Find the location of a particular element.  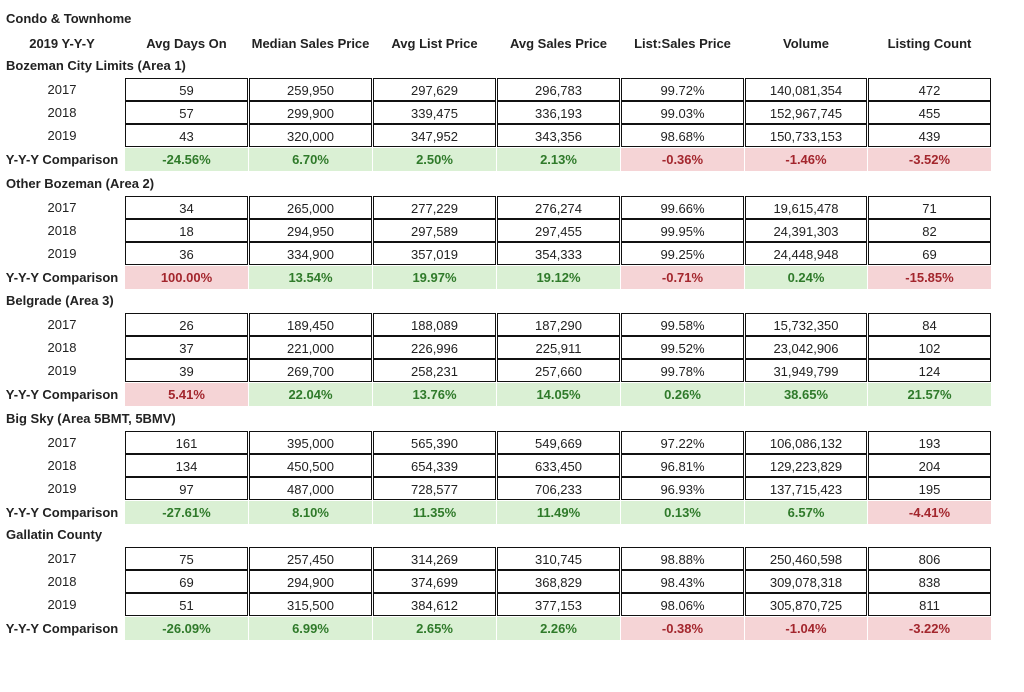

table-cell: 34 is located at coordinates (186, 207).